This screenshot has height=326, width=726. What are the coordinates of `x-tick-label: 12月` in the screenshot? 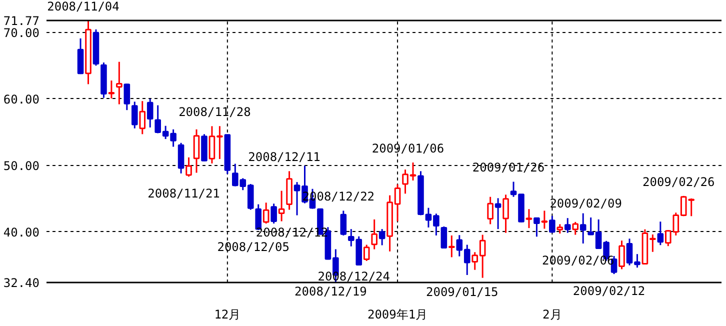 It's located at (227, 315).